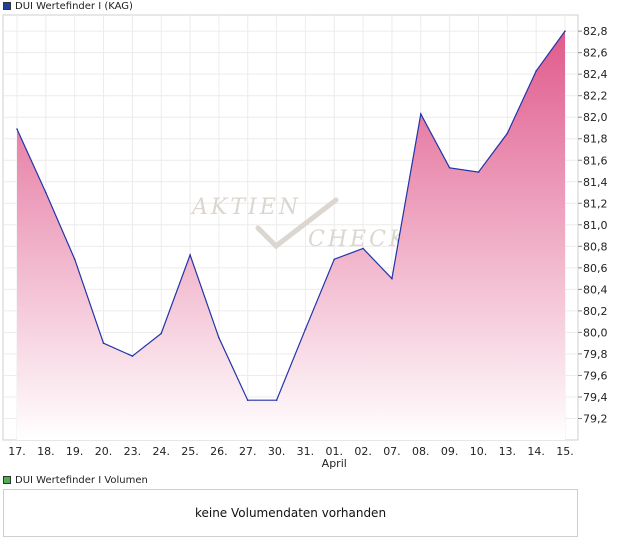 The height and width of the screenshot is (546, 620). What do you see at coordinates (595, 74) in the screenshot?
I see `y-tick-label: 82,4` at bounding box center [595, 74].